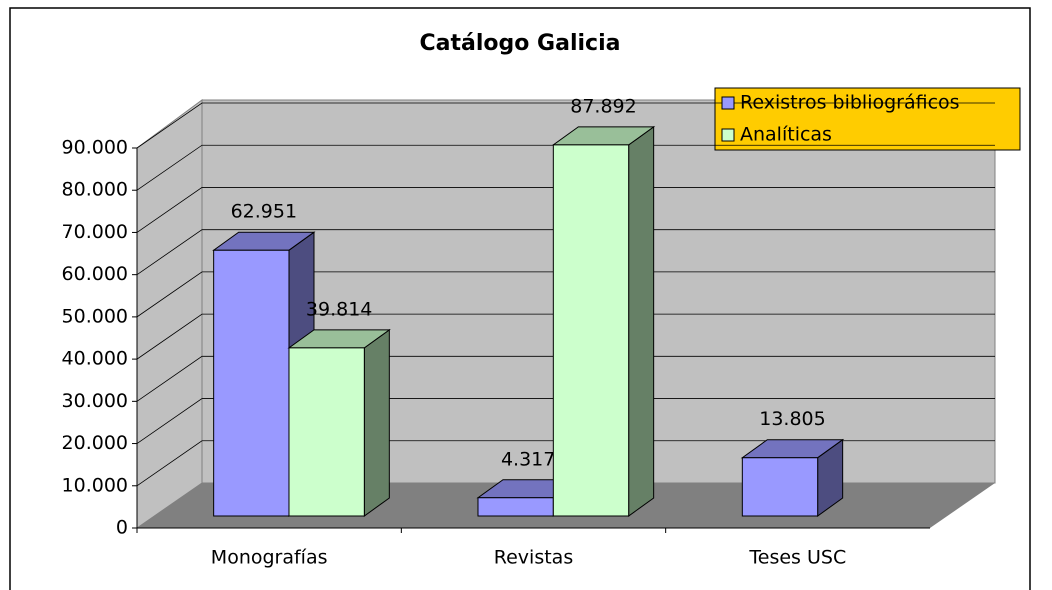 This screenshot has height=590, width=1052. I want to click on y-tick-label: 40.000, so click(95, 359).